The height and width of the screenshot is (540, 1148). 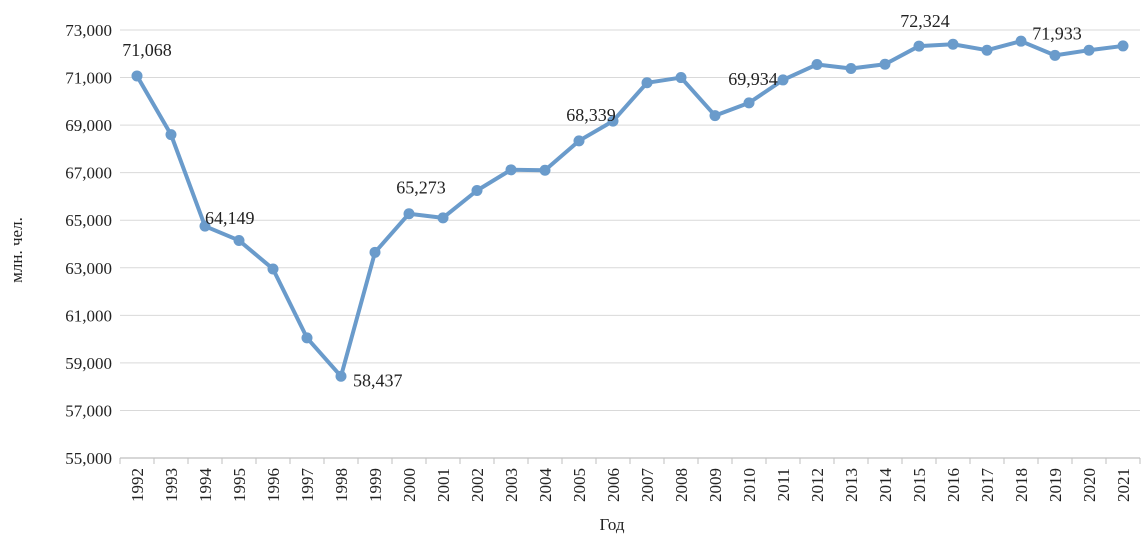 What do you see at coordinates (545, 485) in the screenshot?
I see `x-tick-label: 2004` at bounding box center [545, 485].